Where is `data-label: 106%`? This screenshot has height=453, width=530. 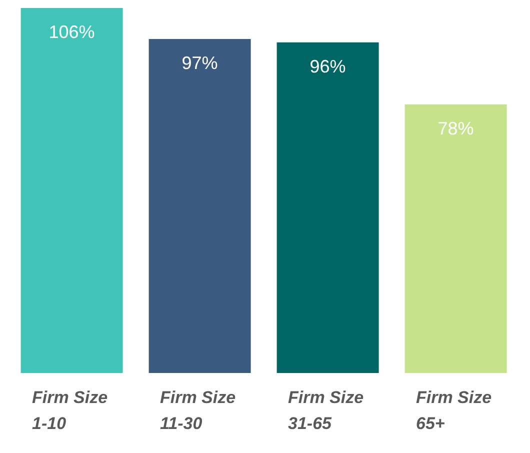
data-label: 106% is located at coordinates (71, 32).